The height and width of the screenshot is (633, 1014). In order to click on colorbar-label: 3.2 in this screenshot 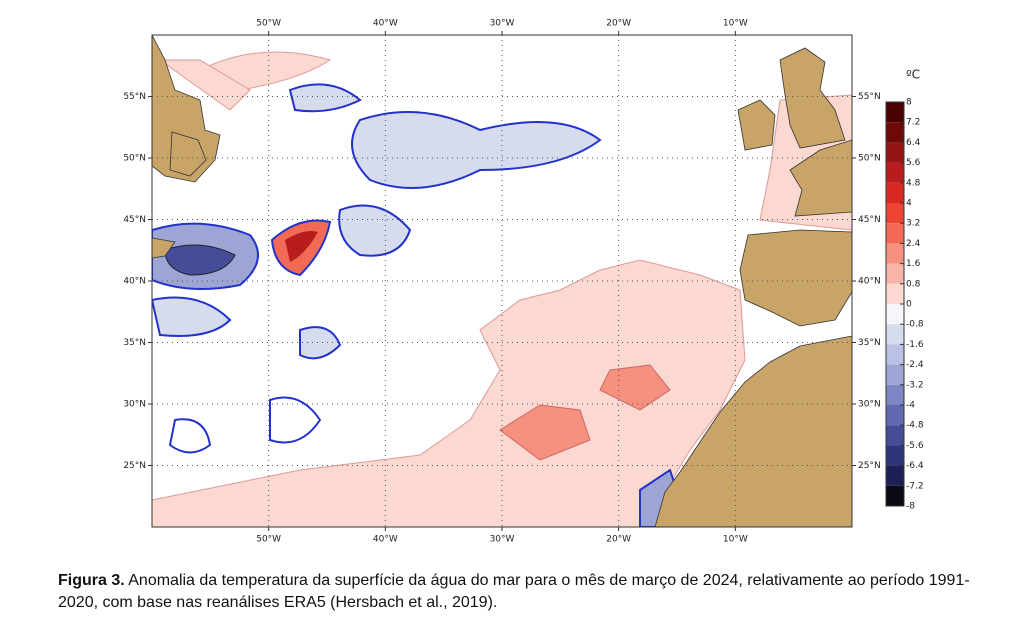, I will do `click(913, 224)`.